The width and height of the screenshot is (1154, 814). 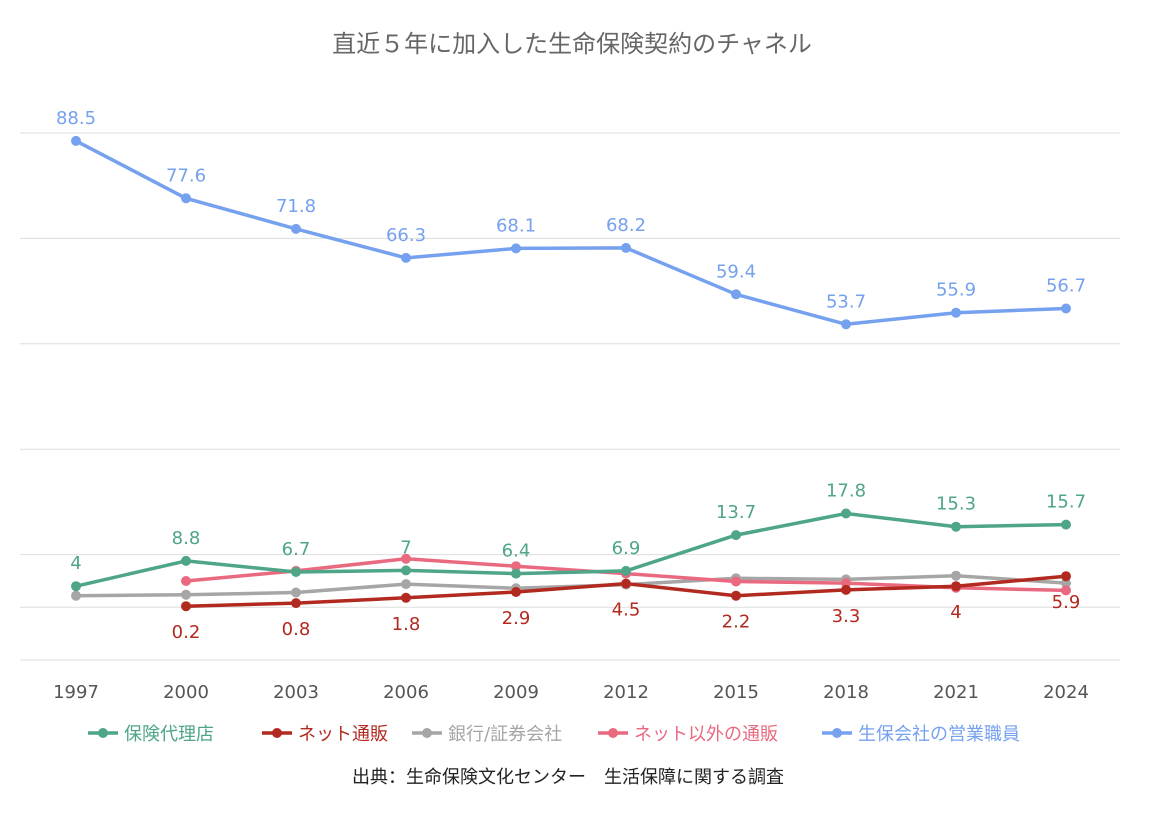 What do you see at coordinates (169, 734) in the screenshot?
I see `legend-label: 保険代理店` at bounding box center [169, 734].